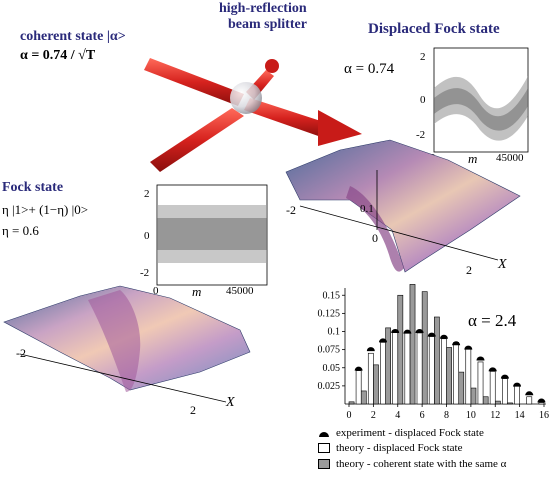 The height and width of the screenshot is (482, 559). I want to click on wigner-top-tick: 0.1, so click(367, 209).